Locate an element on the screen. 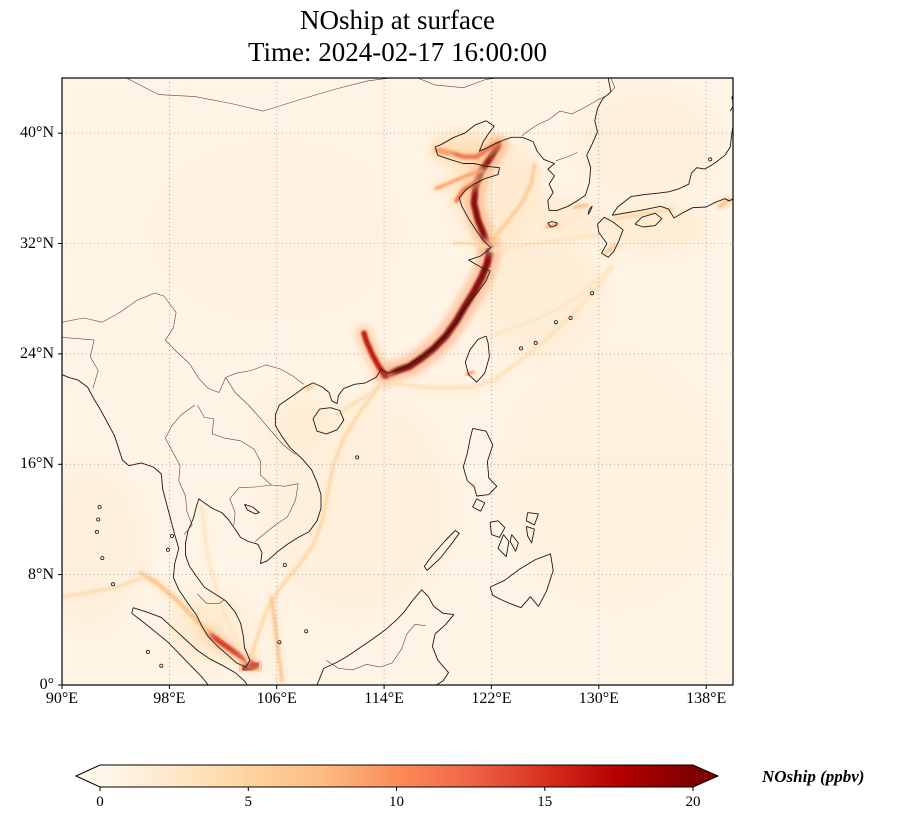 This screenshot has height=836, width=904. x-tick-label: 114°E is located at coordinates (384, 698).